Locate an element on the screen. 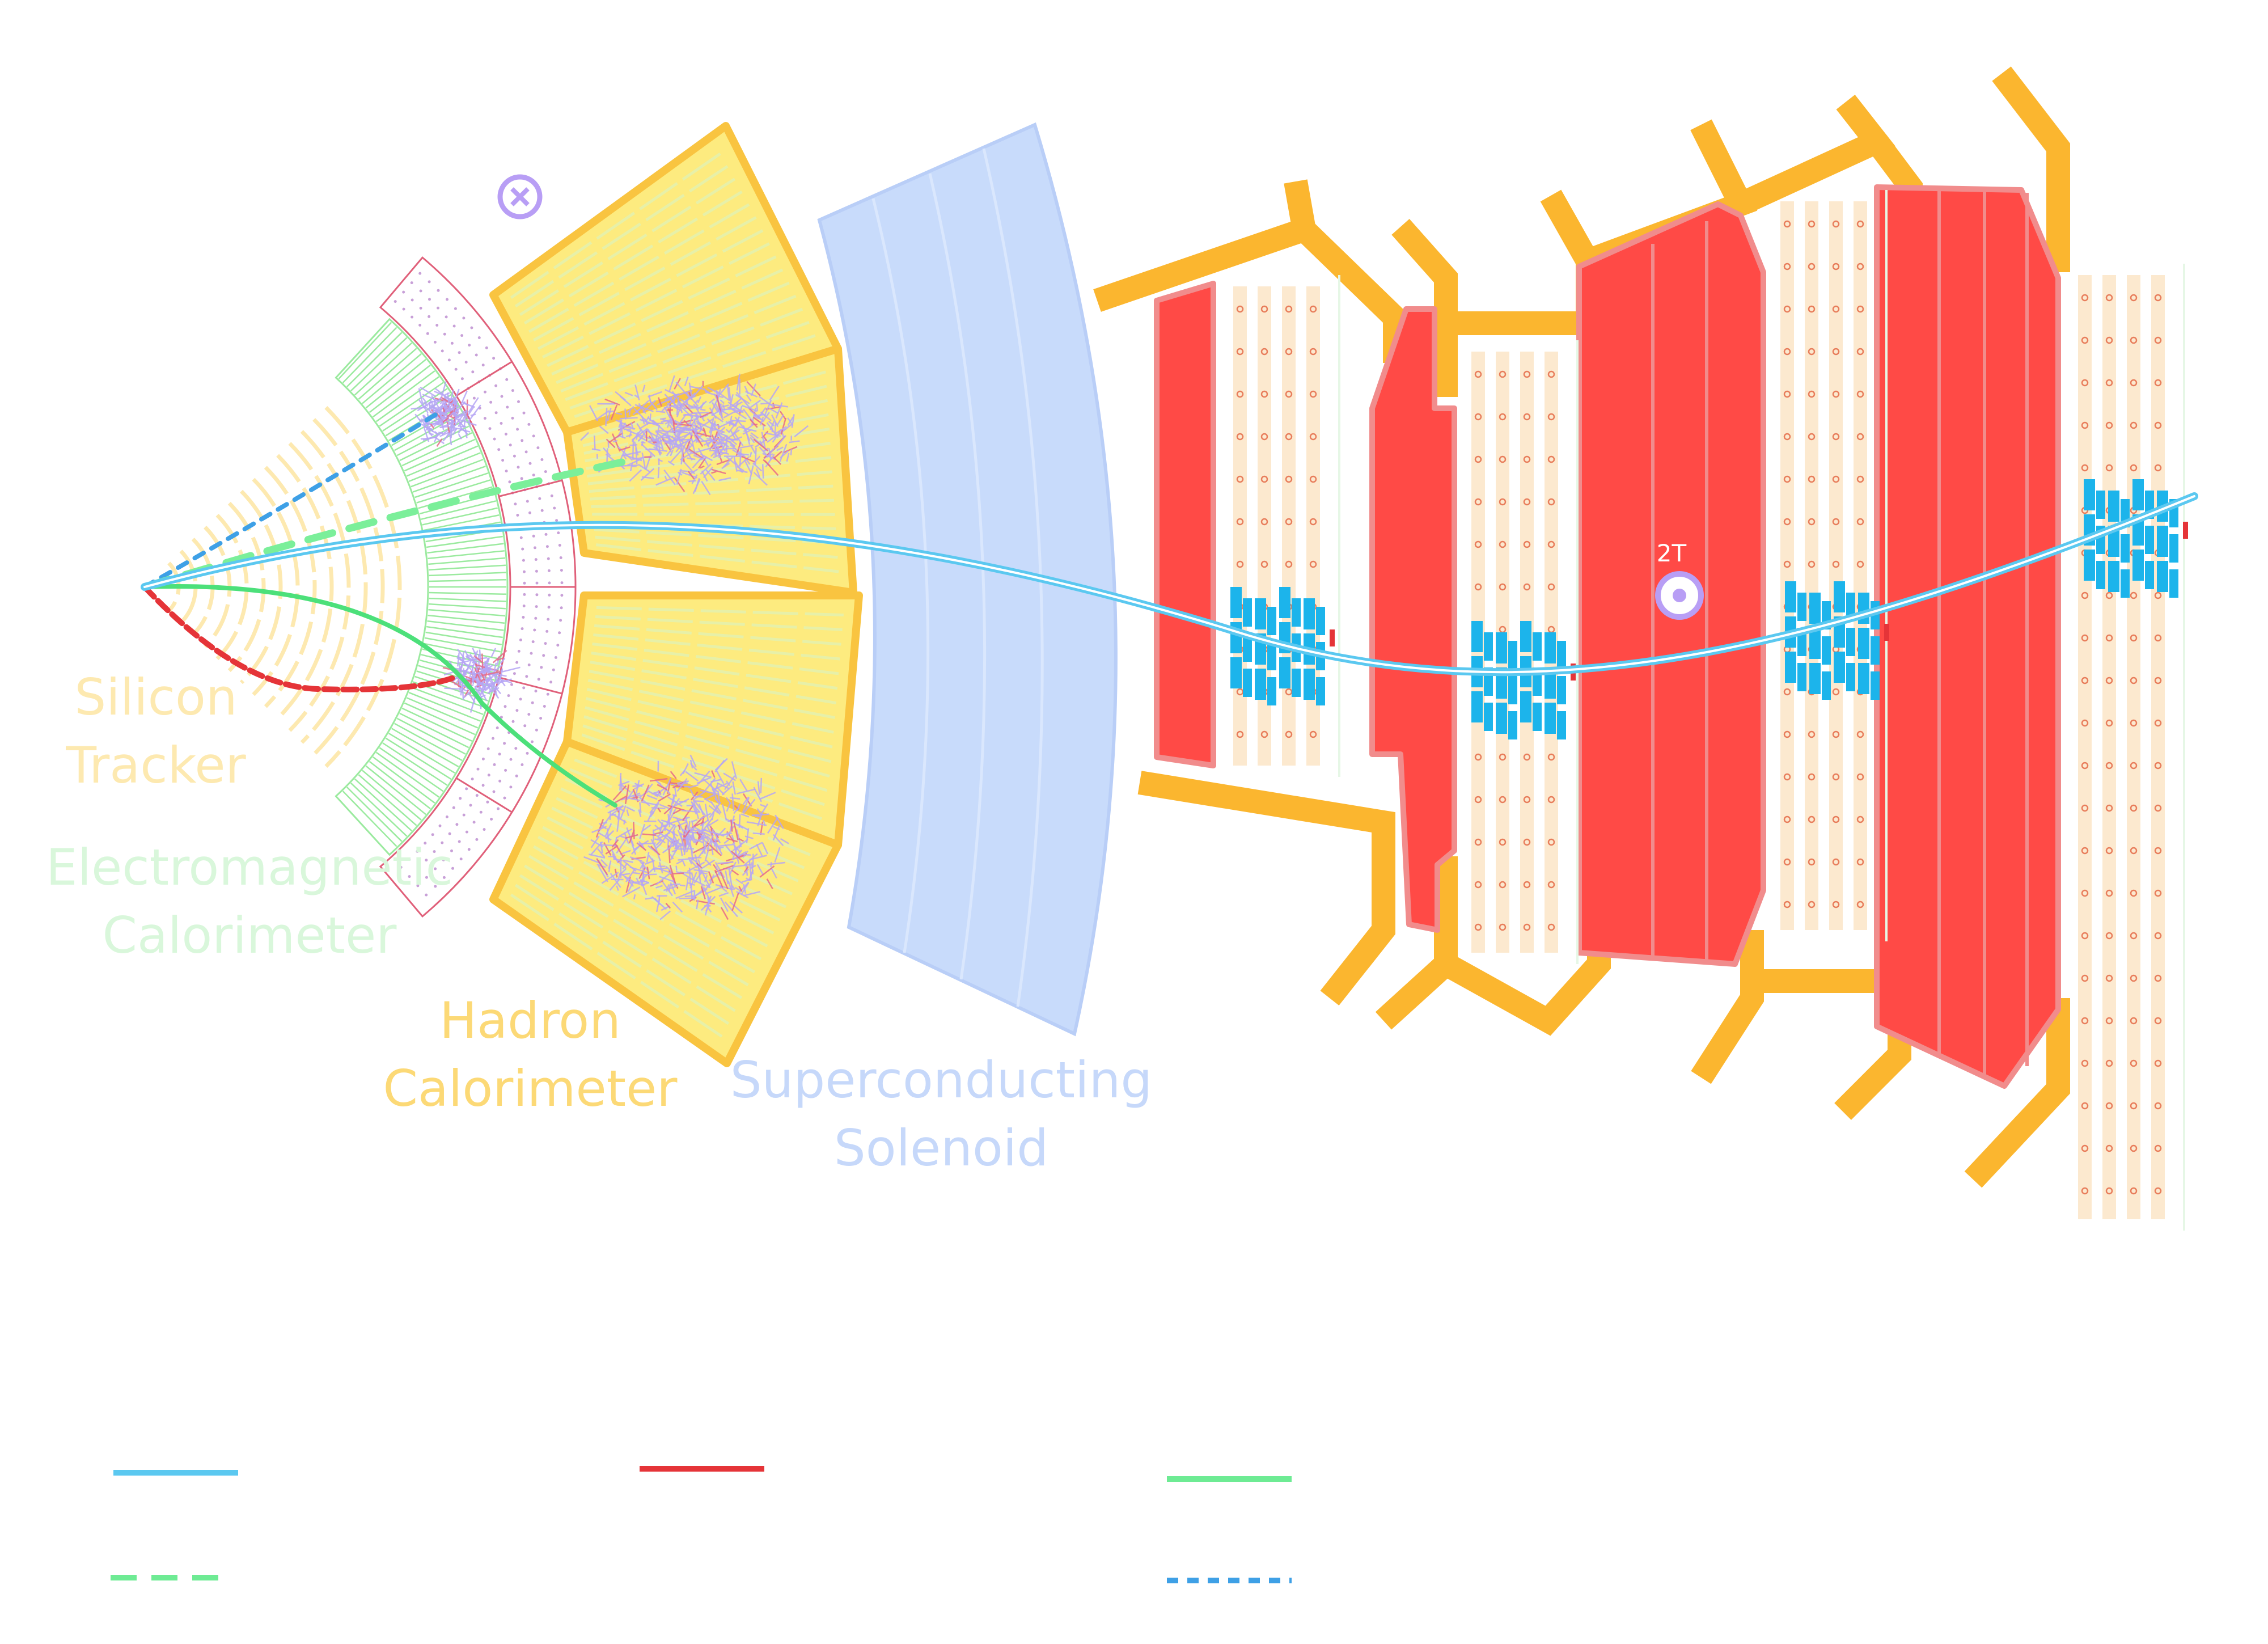  preshower-divider is located at coordinates (484, 795).